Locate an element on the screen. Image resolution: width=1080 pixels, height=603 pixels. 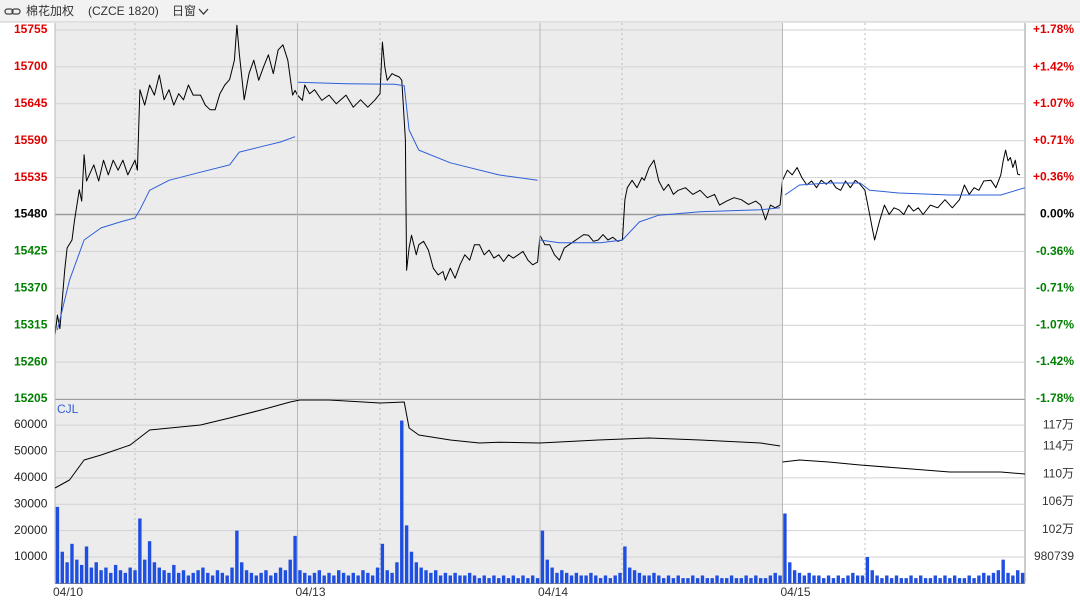
y2-tick-label: 110万 is located at coordinates (1058, 473).